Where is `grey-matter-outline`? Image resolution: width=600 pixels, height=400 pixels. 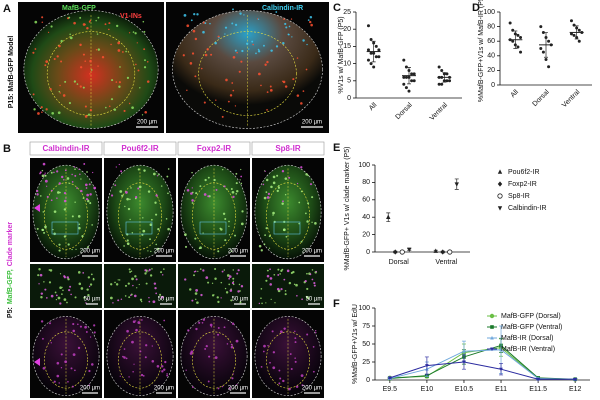 grey-matter-outline is located at coordinates (91, 73).